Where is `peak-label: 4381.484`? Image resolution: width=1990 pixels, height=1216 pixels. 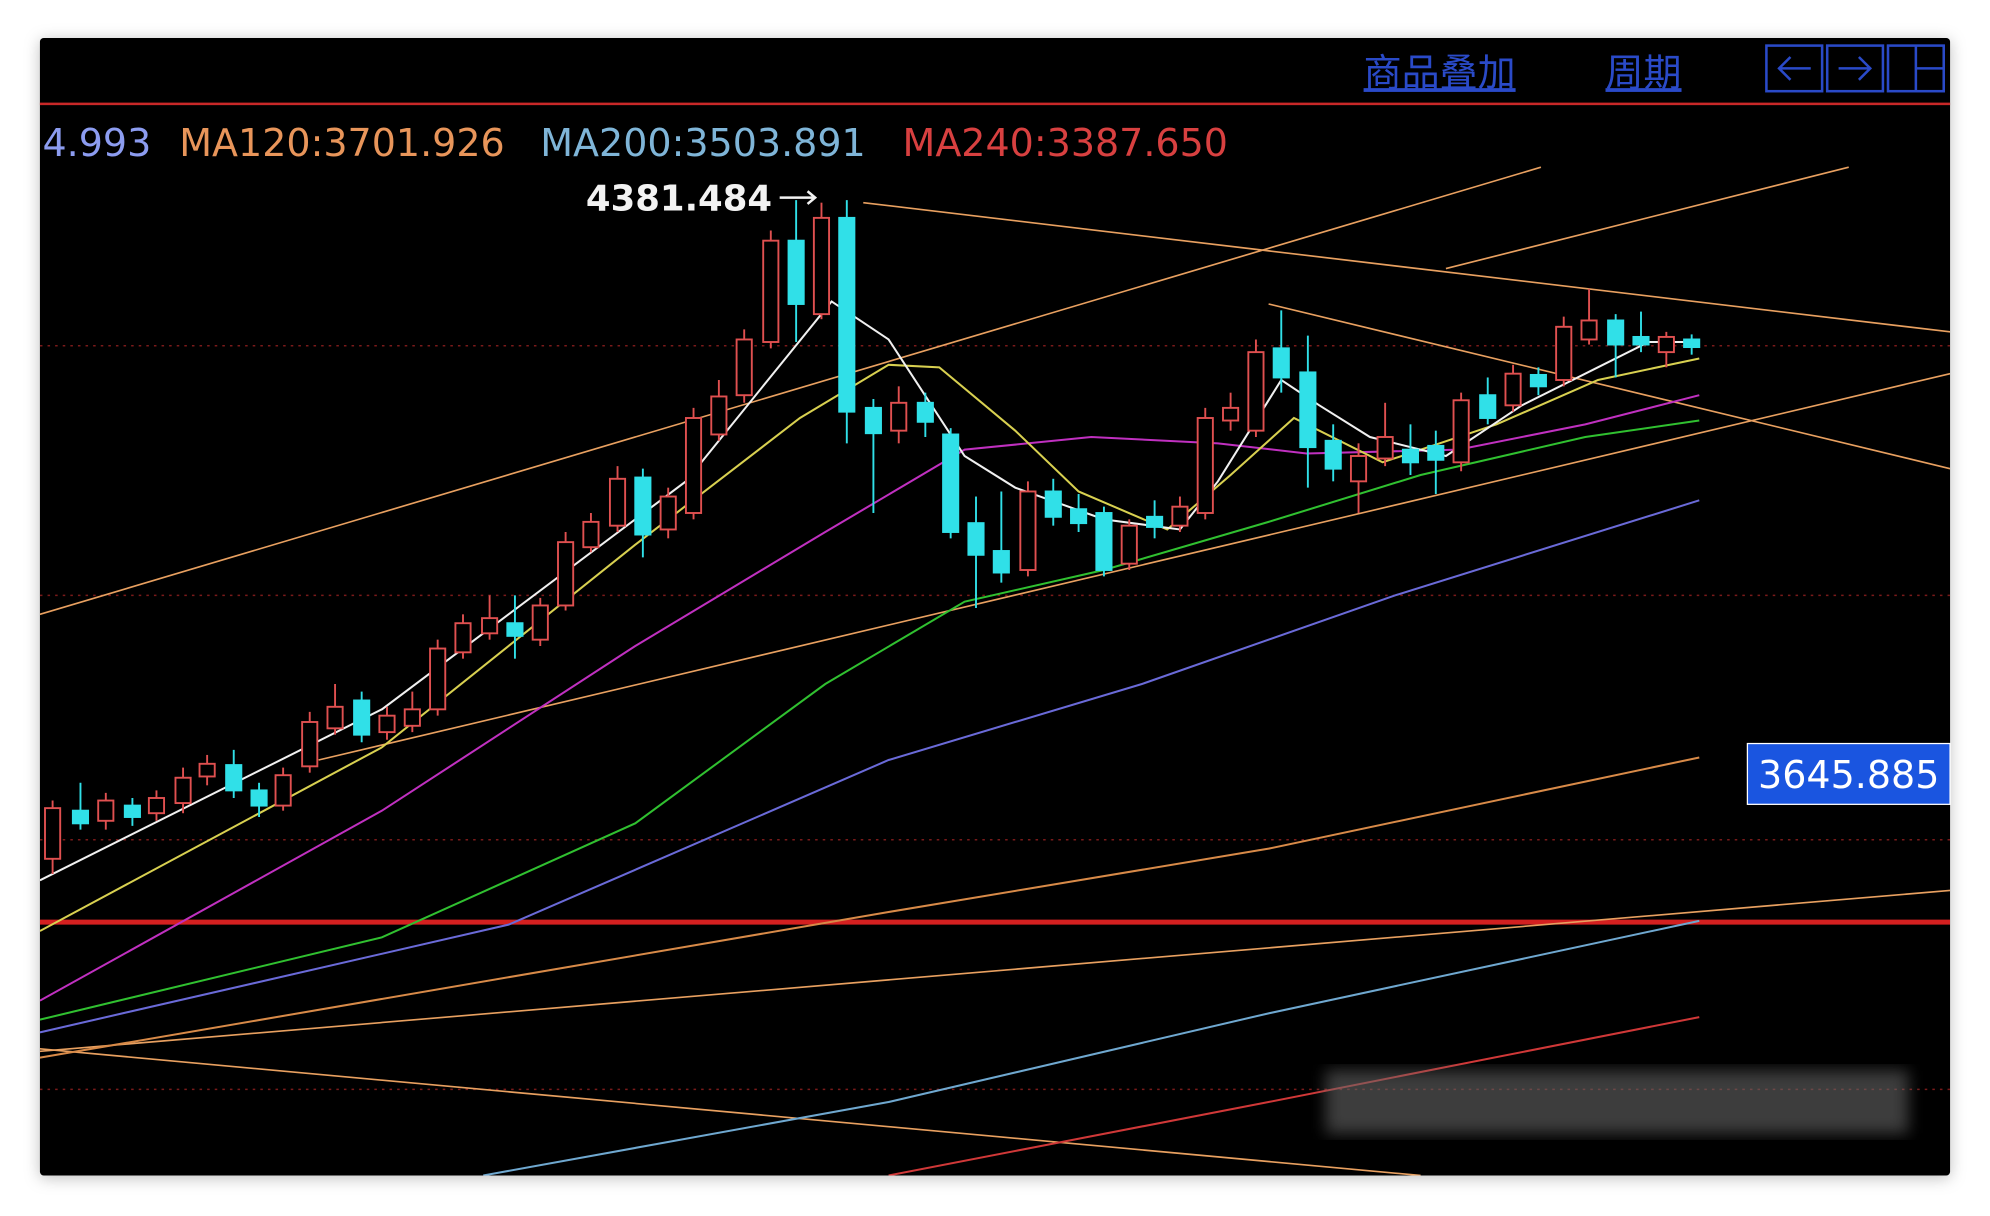
peak-label: 4381.484 is located at coordinates (679, 198).